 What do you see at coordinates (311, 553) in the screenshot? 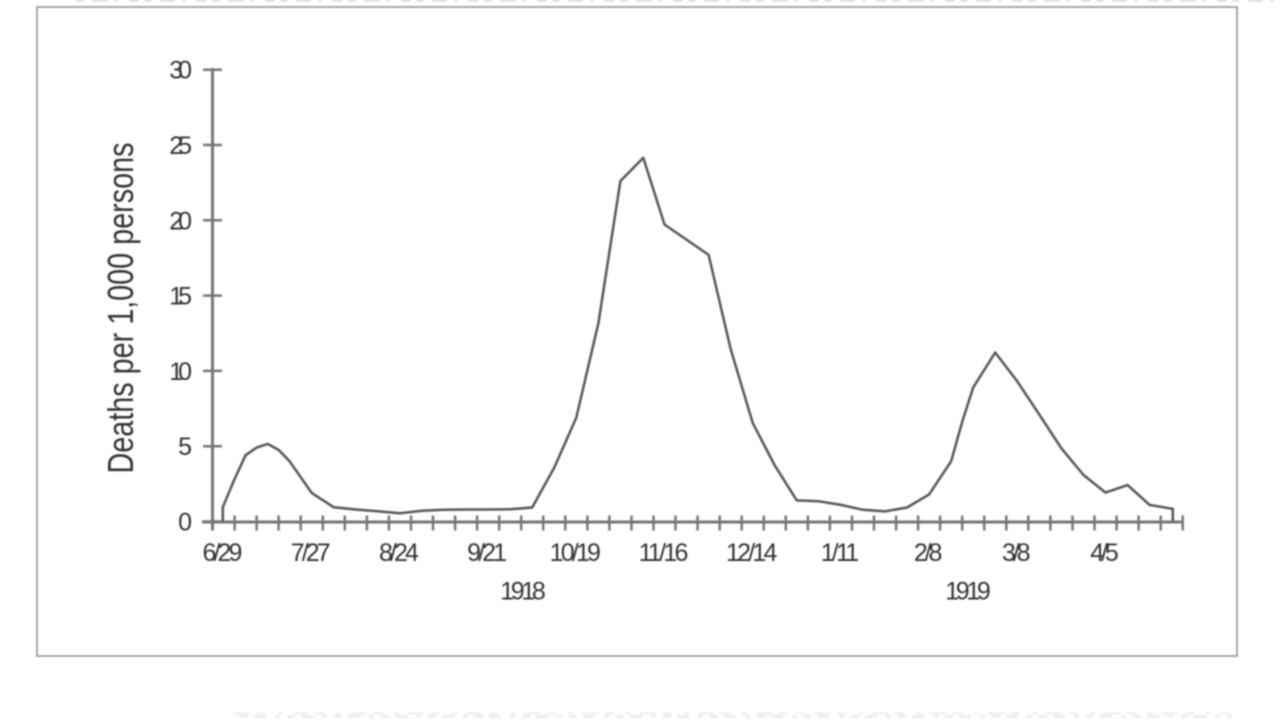
I see `svg-text: 7/27` at bounding box center [311, 553].